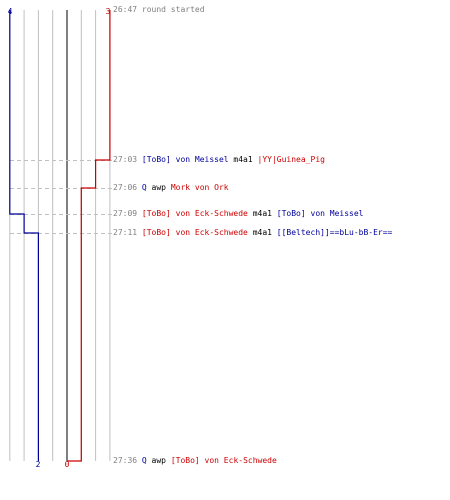 This screenshot has width=450, height=500. I want to click on event-row: 27:06 Q awp Mork von Ork, so click(171, 188).